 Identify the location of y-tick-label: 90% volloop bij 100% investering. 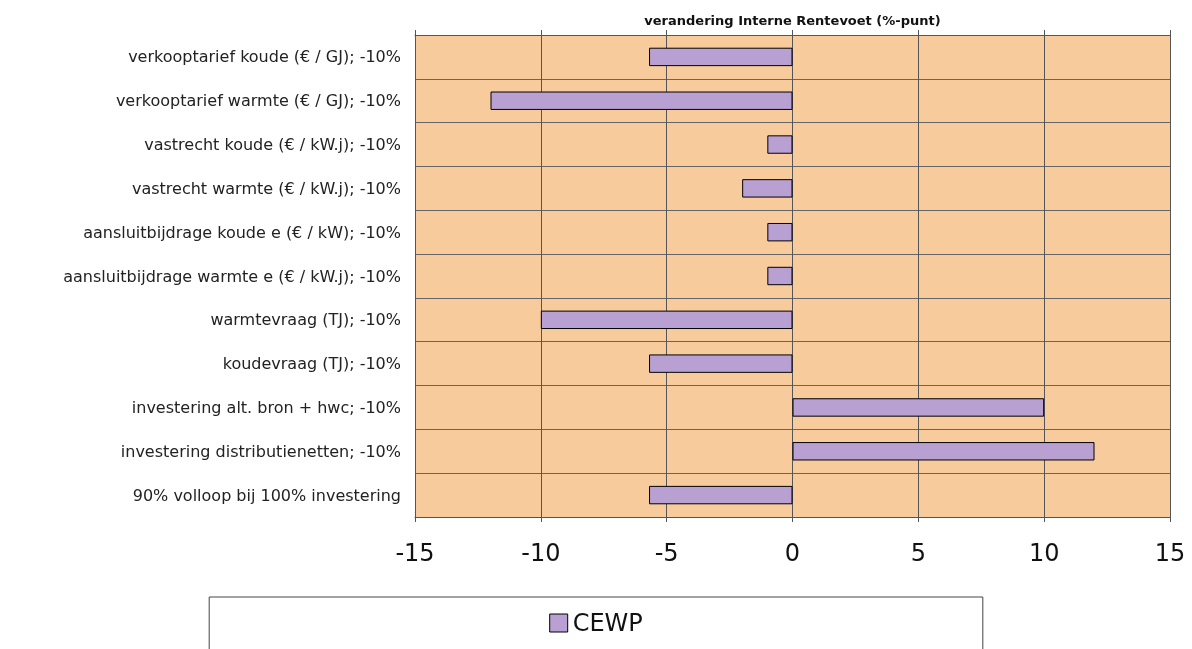
(266, 495).